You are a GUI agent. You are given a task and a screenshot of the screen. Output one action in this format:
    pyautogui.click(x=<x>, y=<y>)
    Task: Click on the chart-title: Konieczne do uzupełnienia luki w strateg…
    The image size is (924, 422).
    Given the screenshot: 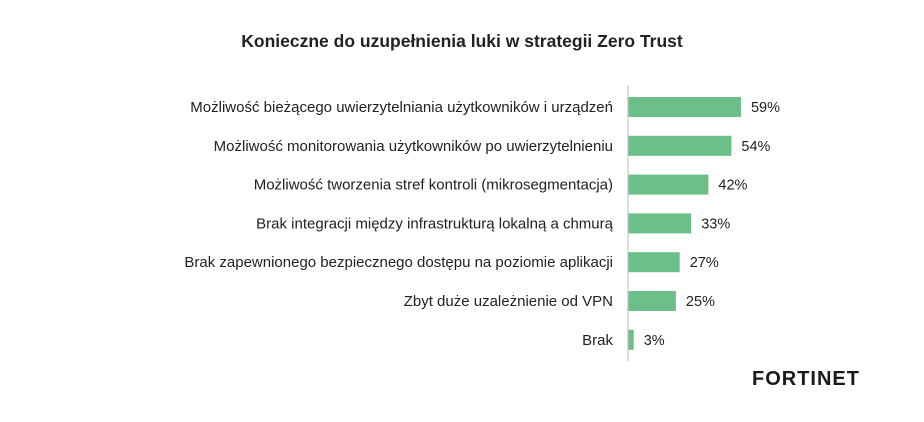 What is the action you would take?
    pyautogui.click(x=462, y=41)
    